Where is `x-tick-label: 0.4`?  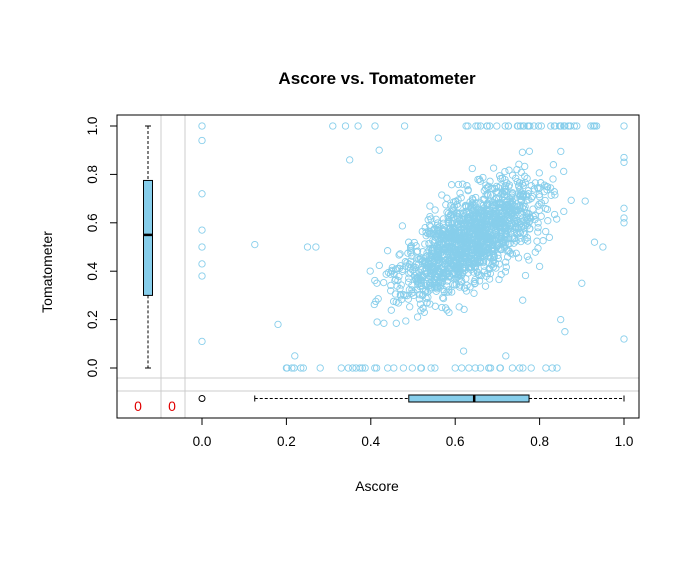 x-tick-label: 0.4 is located at coordinates (370, 441).